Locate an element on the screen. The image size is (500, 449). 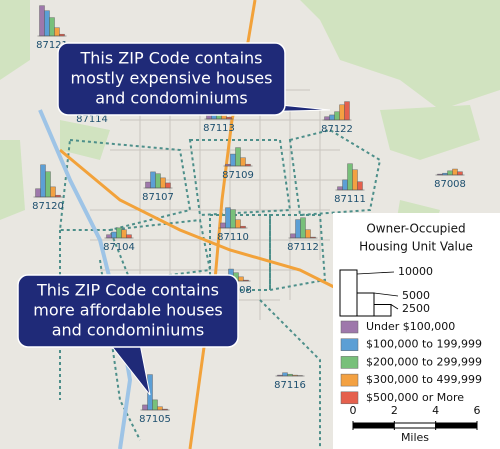
size-key-label: 10000 is located at coordinates (415, 271).